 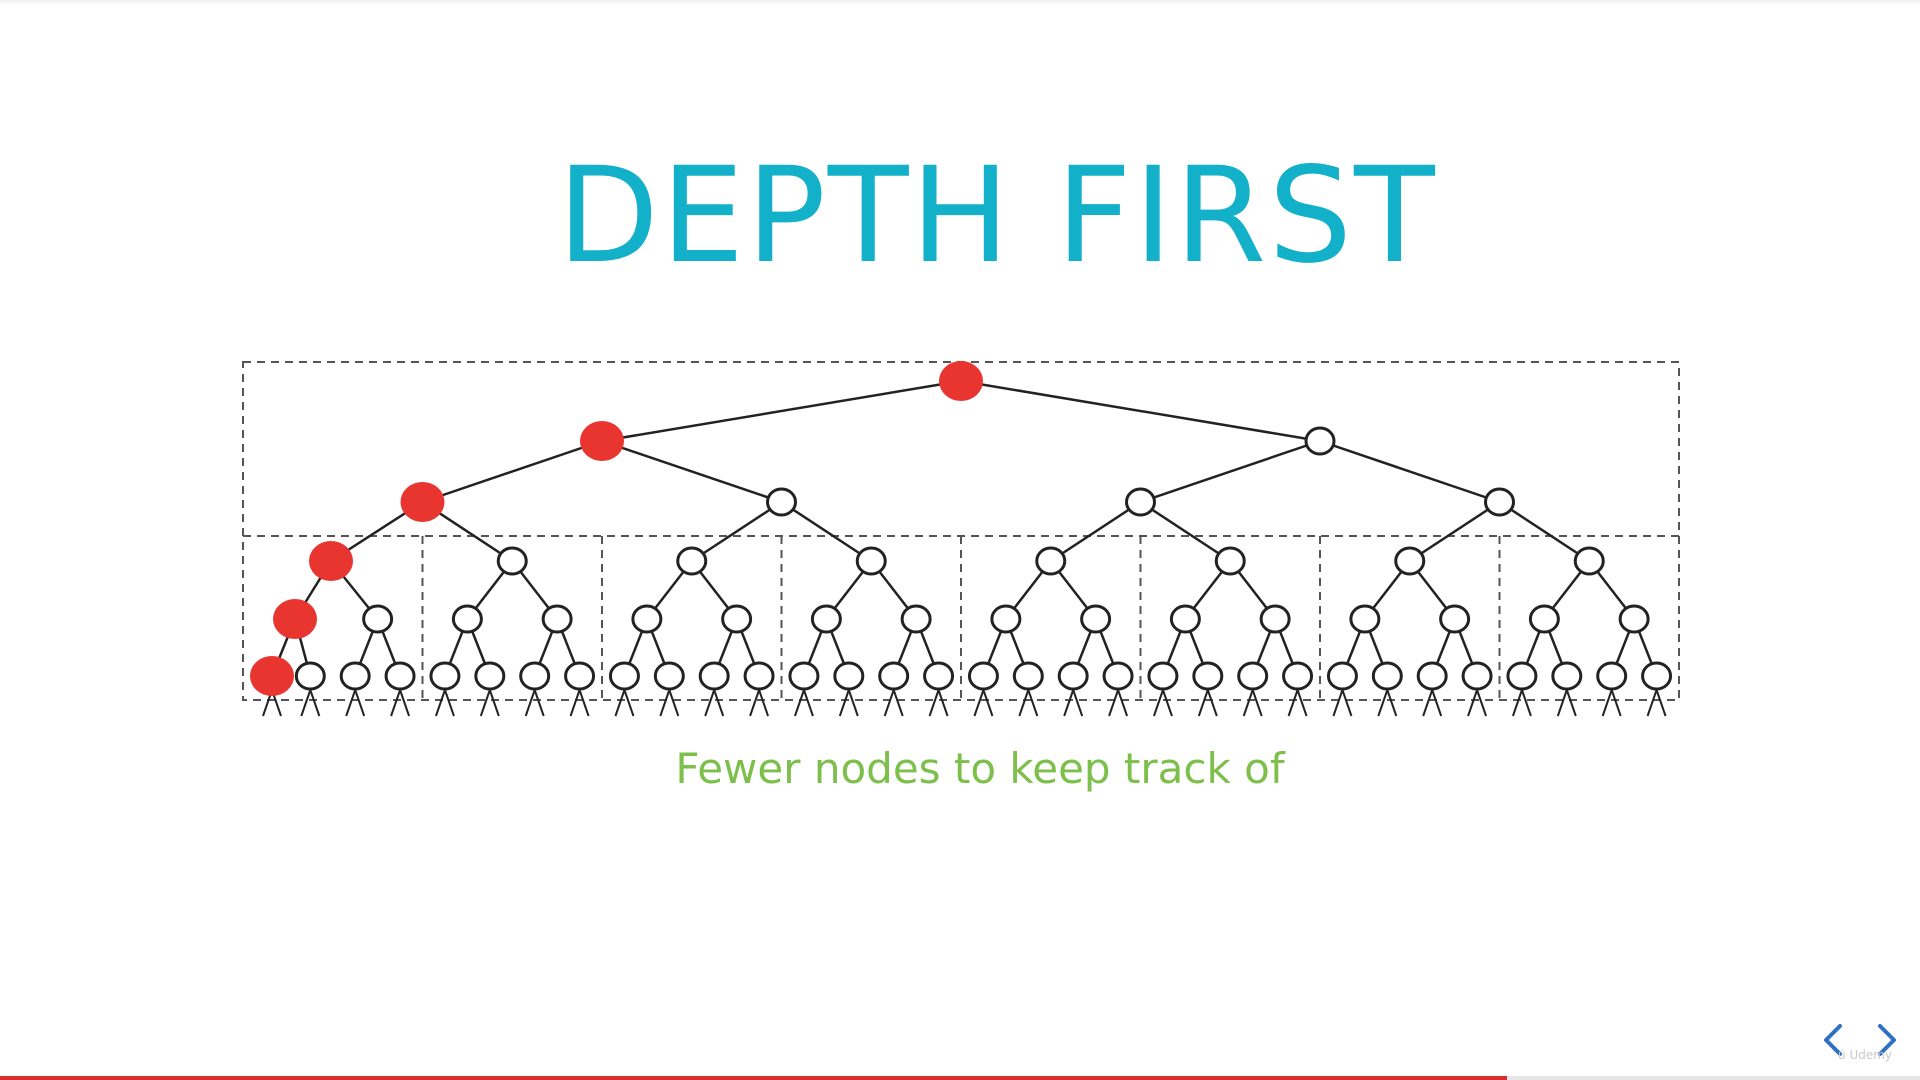 I want to click on video-progress-track, so click(x=960, y=1078).